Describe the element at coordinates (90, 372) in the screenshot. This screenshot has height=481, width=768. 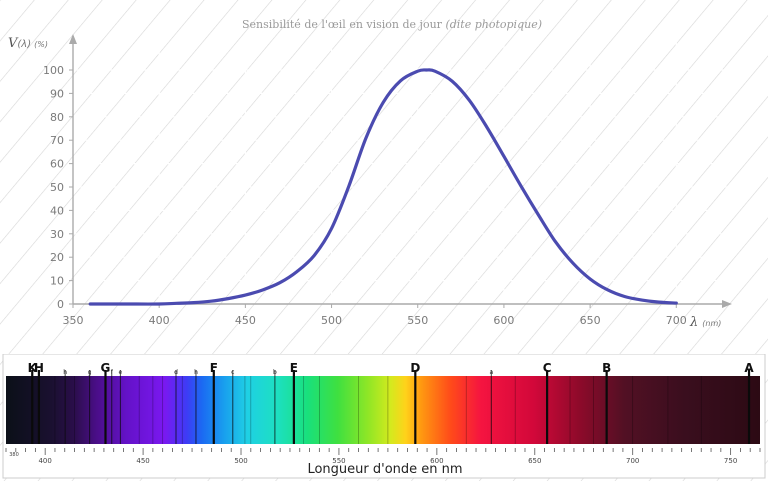
I see `fraunhofer-label: g` at that location.